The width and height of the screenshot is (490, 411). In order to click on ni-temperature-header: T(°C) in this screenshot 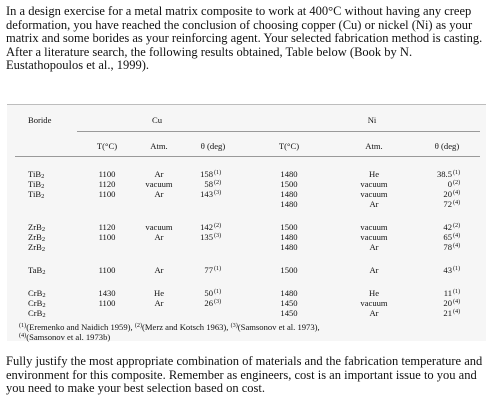, I will do `click(289, 146)`.